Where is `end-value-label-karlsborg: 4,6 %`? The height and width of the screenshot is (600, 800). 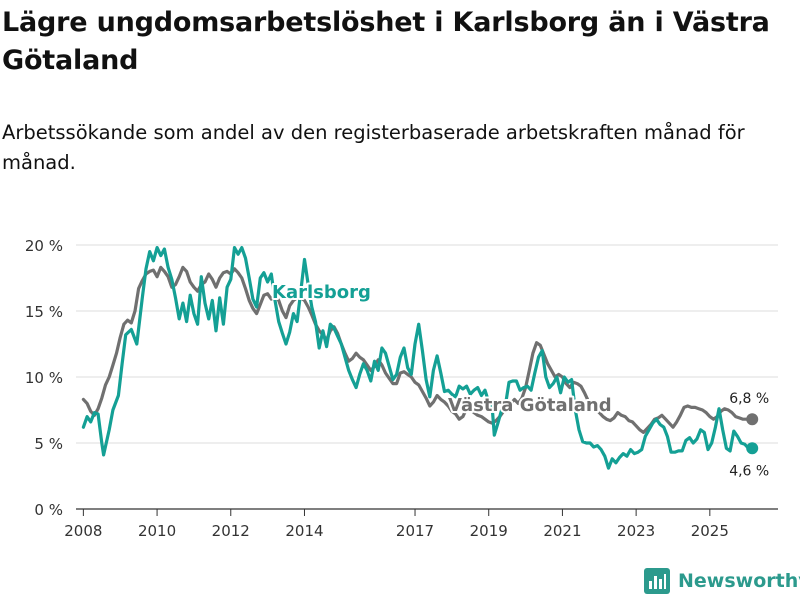
end-value-label-karlsborg: 4,6 % is located at coordinates (749, 471).